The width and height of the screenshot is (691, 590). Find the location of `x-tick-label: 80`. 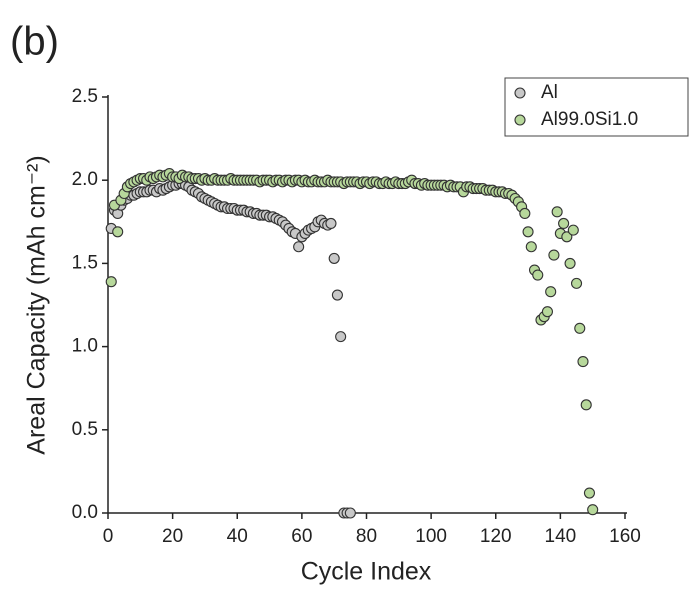

x-tick-label: 80 is located at coordinates (366, 536).